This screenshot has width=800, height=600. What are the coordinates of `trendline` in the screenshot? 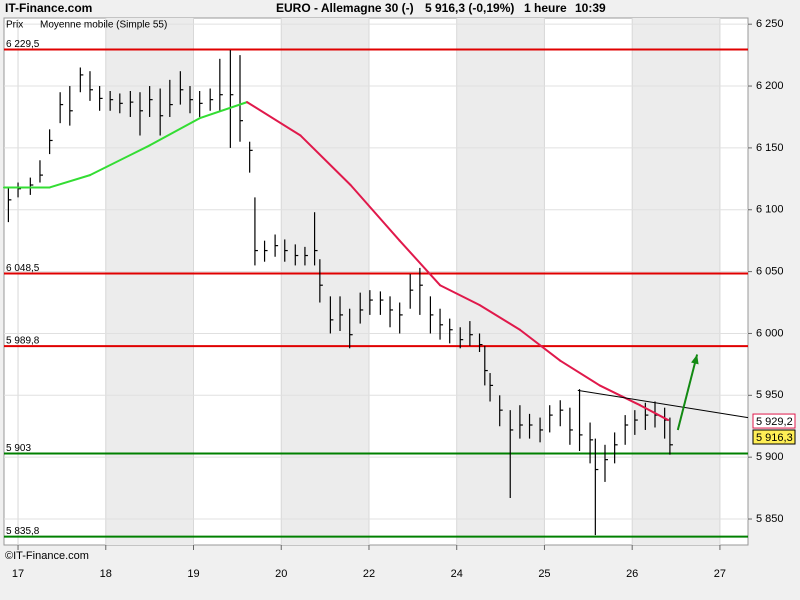 It's located at (663, 404).